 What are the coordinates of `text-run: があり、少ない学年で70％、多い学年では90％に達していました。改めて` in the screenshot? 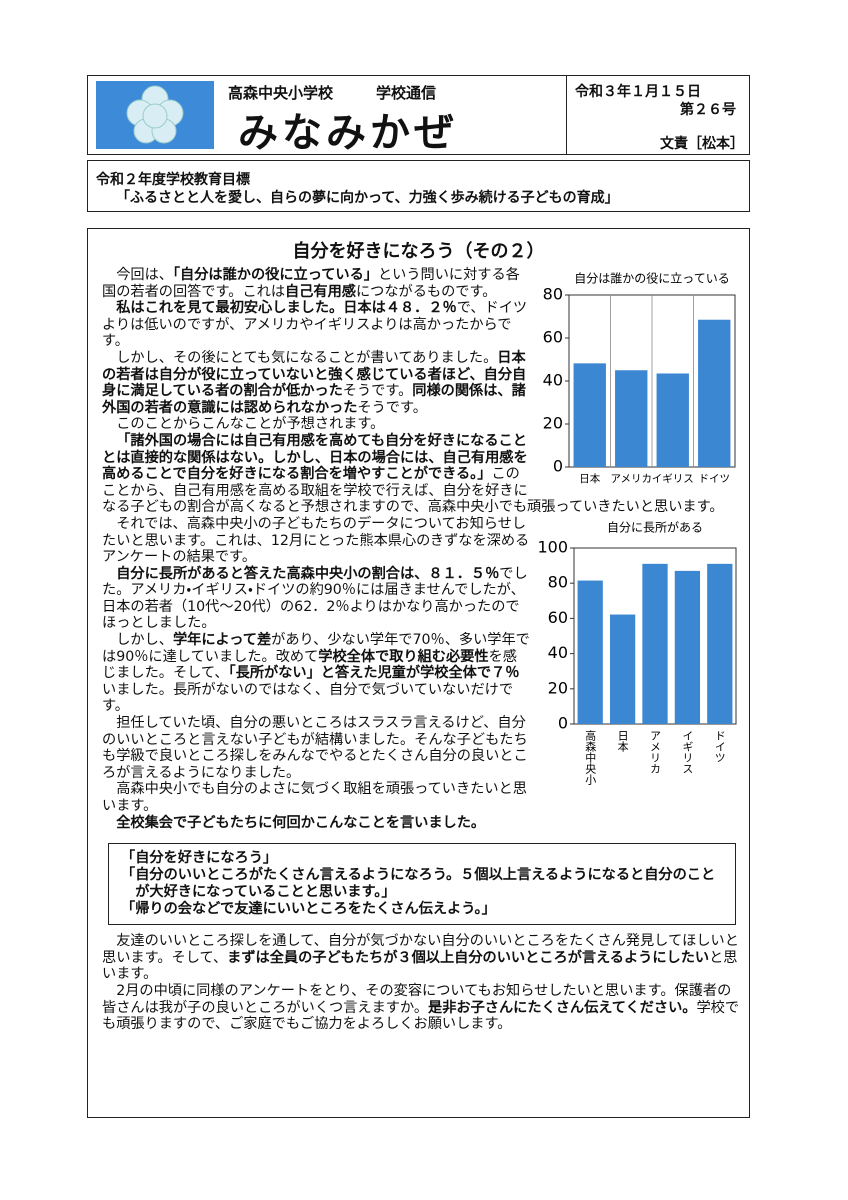 It's located at (316, 648).